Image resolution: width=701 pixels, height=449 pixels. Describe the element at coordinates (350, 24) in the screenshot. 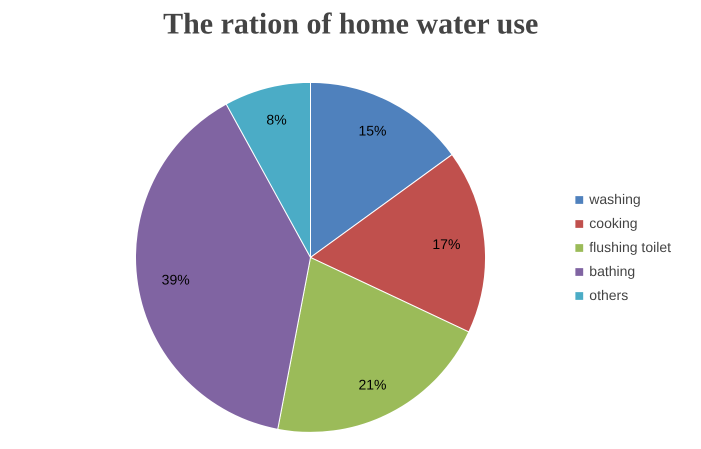

I see `chart-title: The ration of home water use` at that location.